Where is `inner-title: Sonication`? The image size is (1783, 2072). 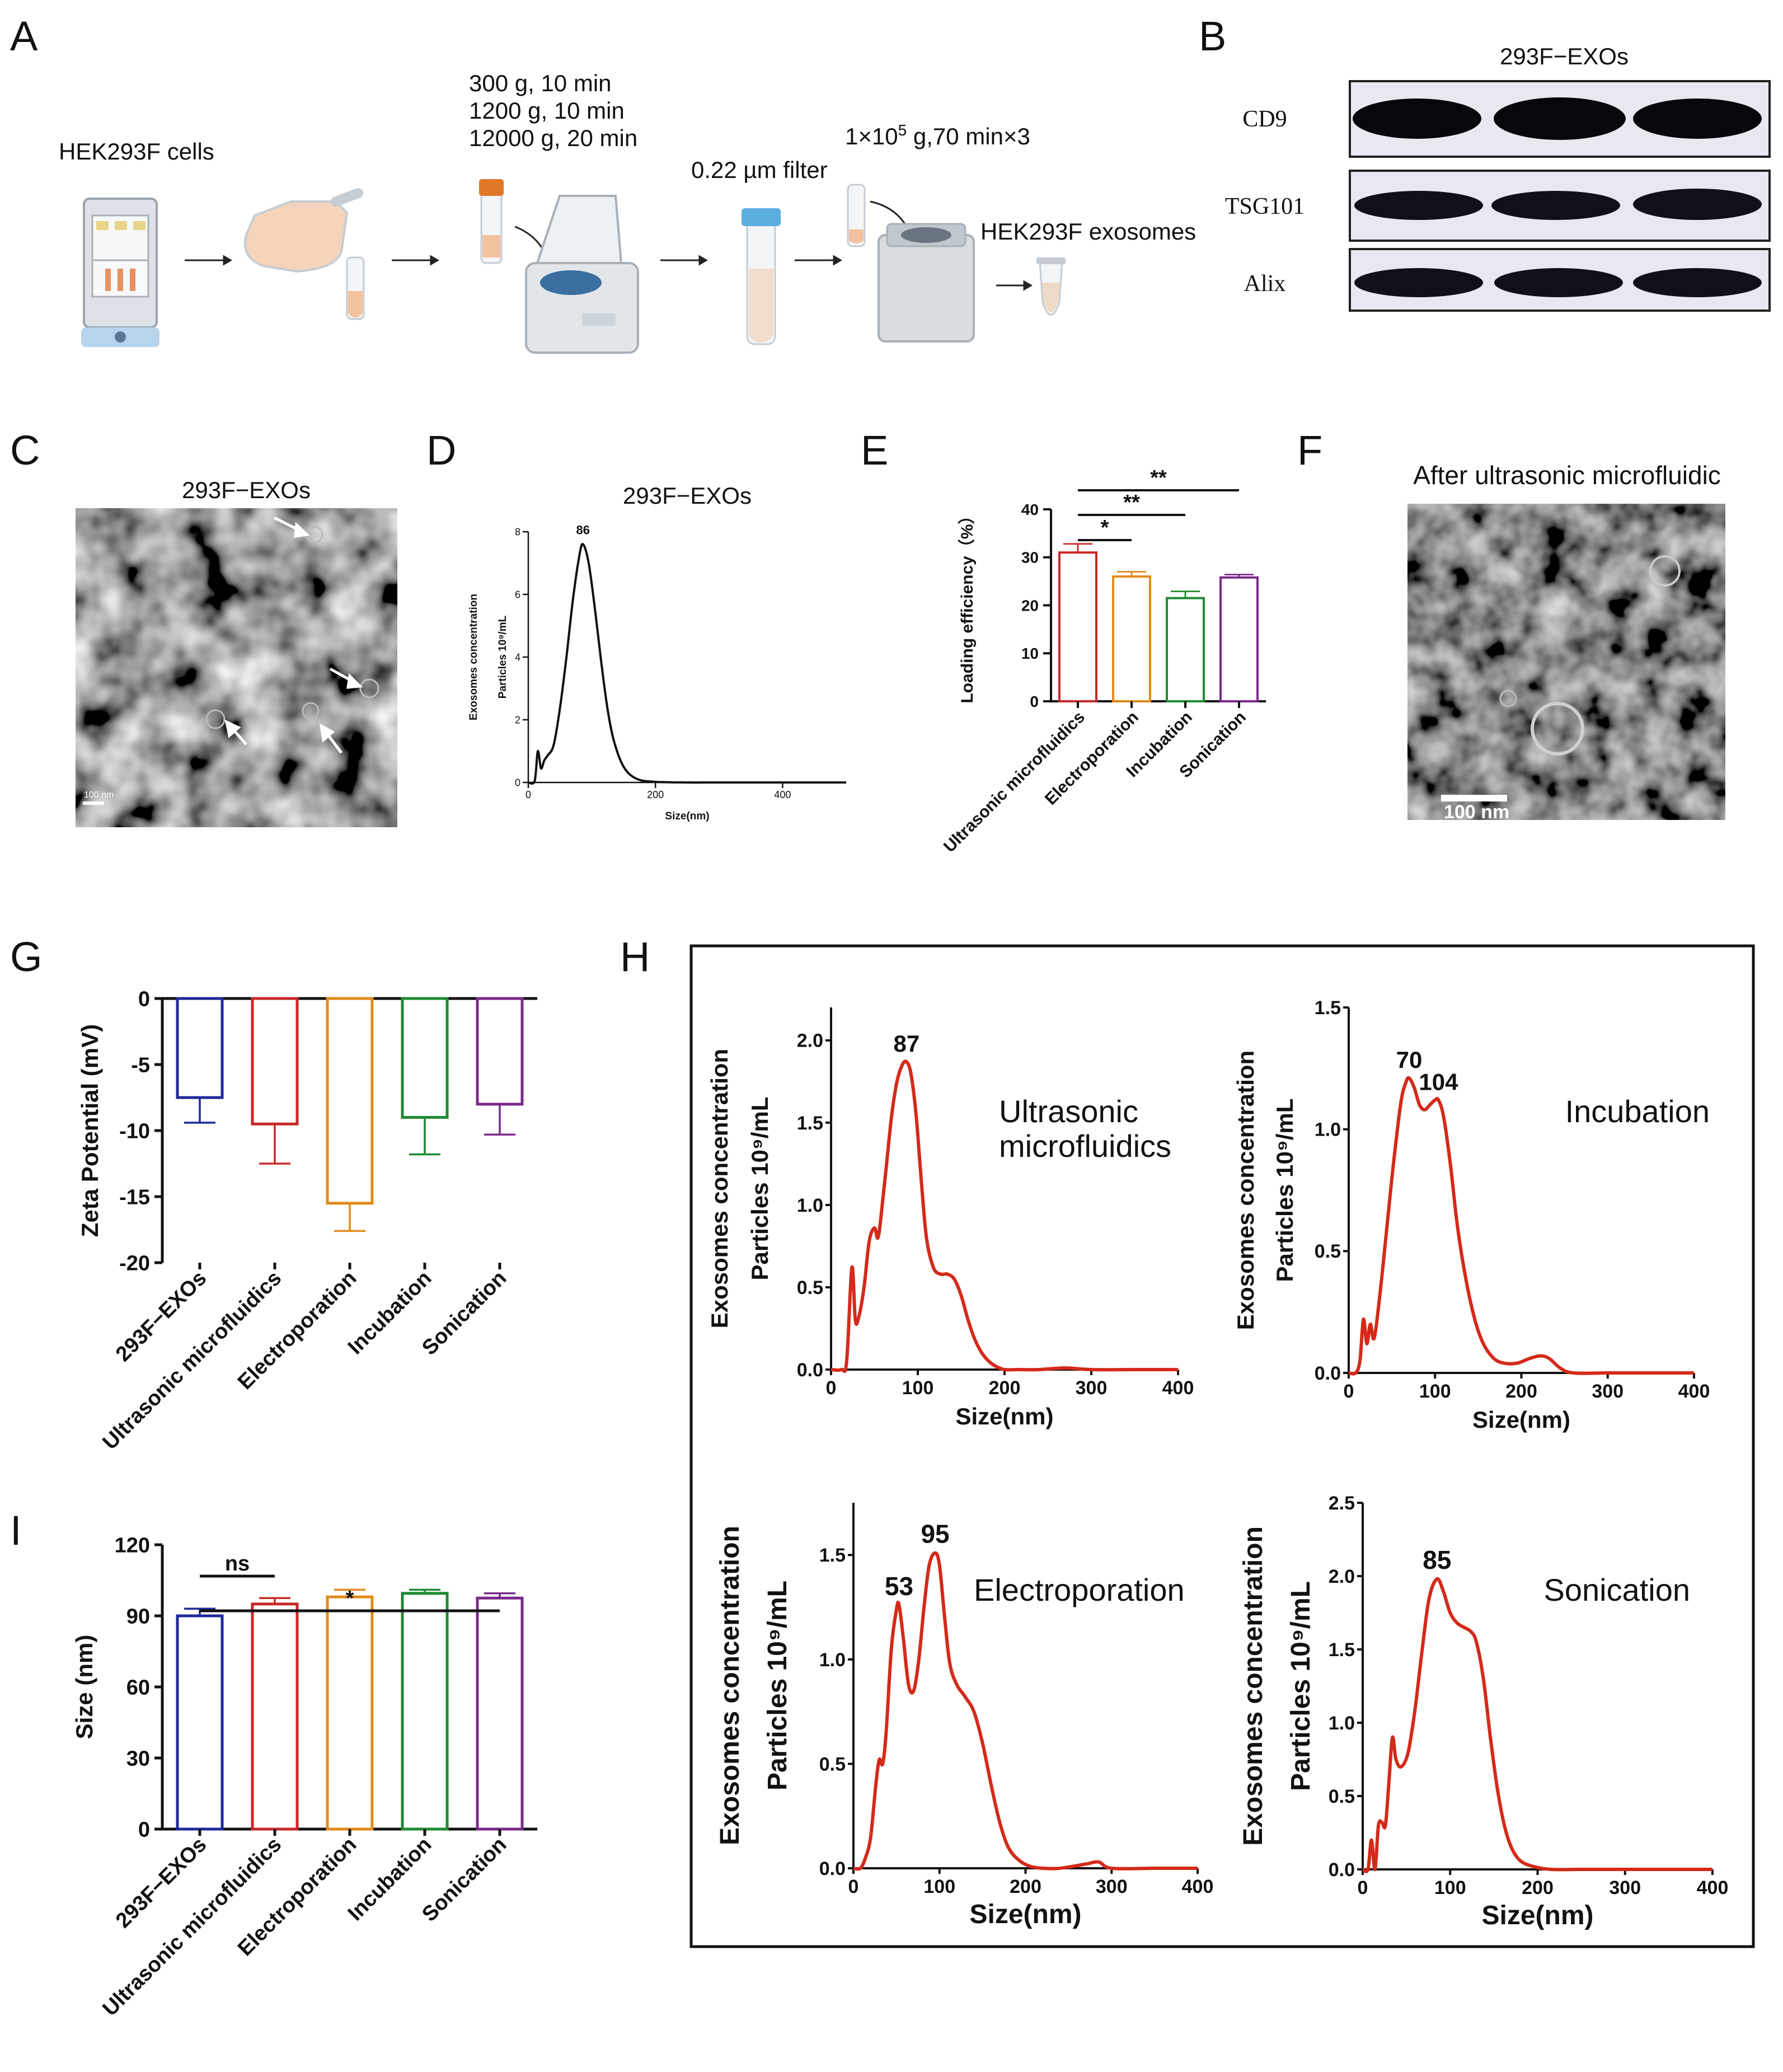 inner-title: Sonication is located at coordinates (1616, 1589).